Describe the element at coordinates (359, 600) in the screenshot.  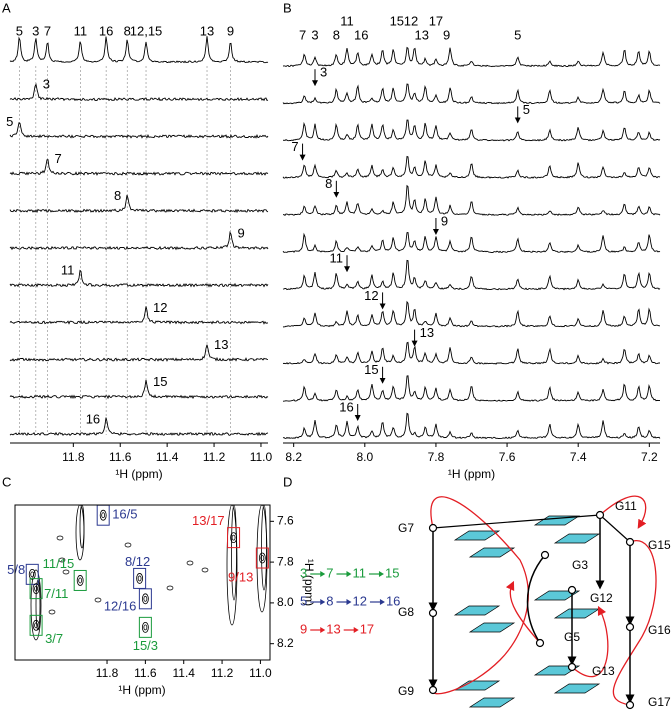
I see `seq-residue: 12` at that location.